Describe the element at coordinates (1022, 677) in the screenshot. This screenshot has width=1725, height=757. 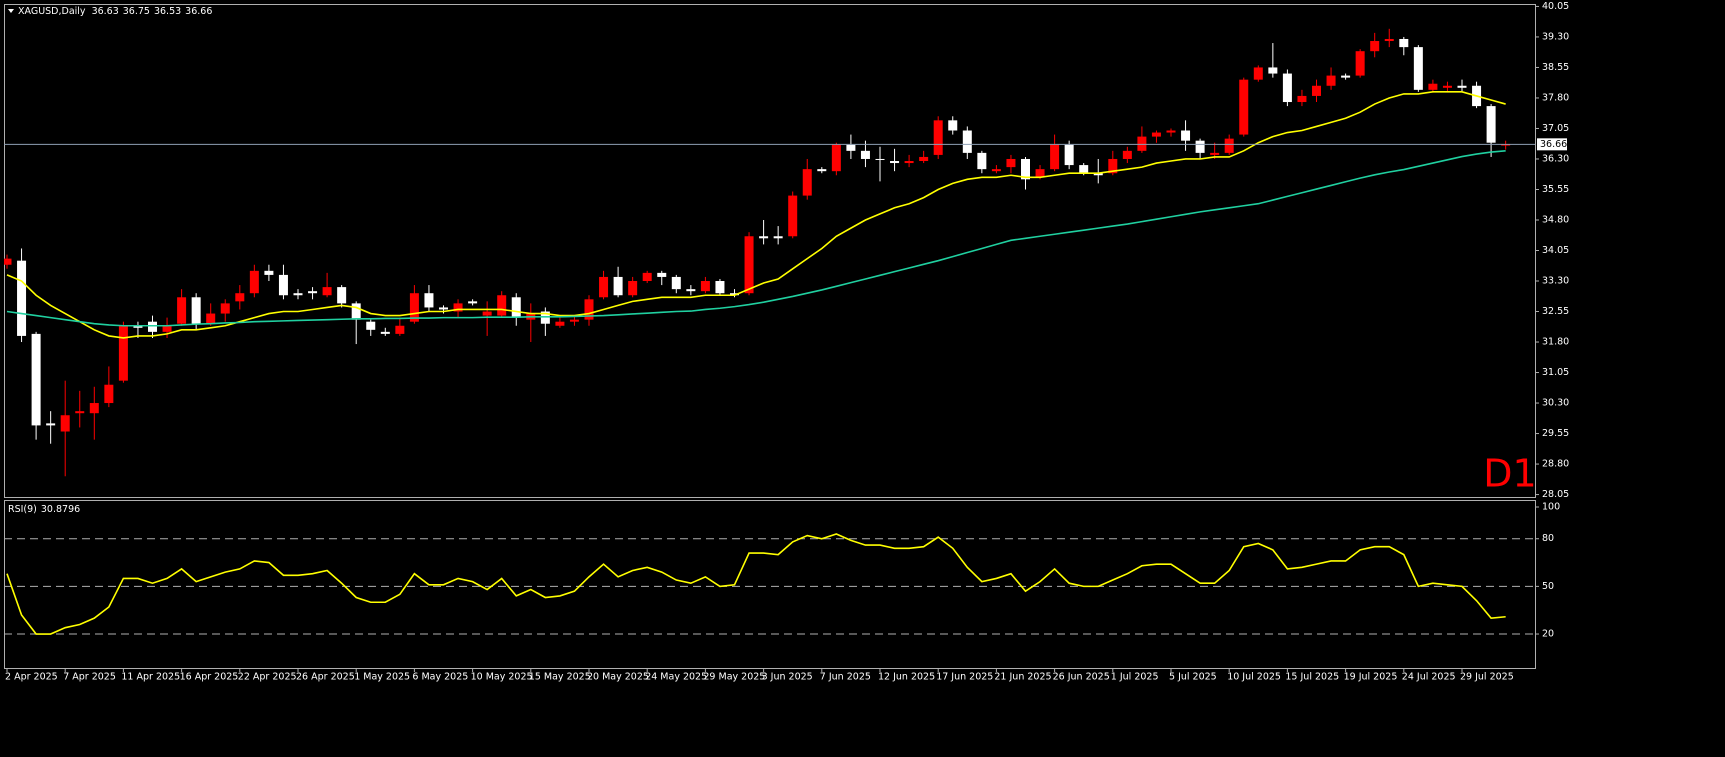
I see `x-tick-label: 21 Jun 2025` at that location.